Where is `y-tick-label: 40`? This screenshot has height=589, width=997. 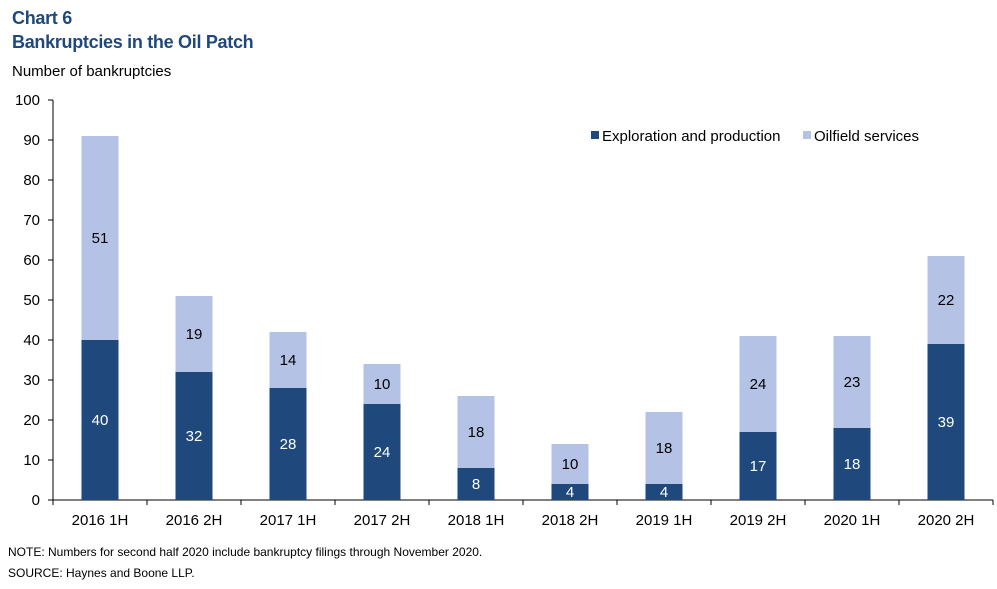 y-tick-label: 40 is located at coordinates (31, 340).